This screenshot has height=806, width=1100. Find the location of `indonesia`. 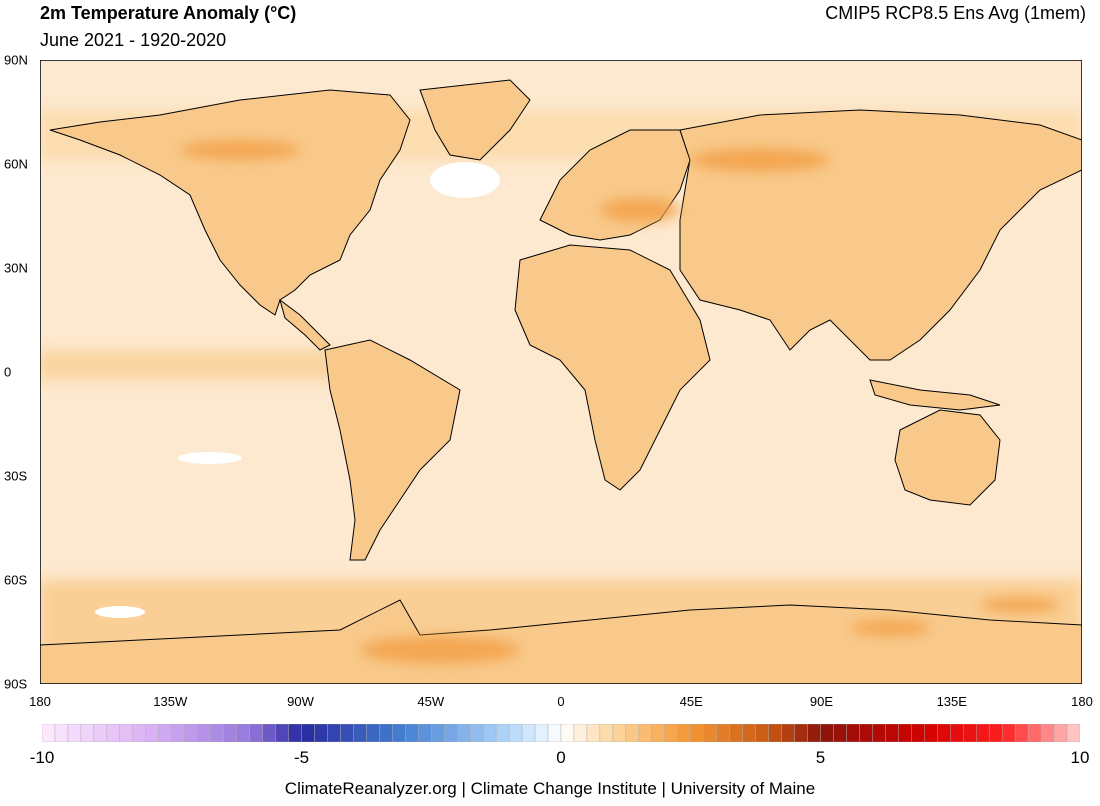

indonesia is located at coordinates (935, 395).